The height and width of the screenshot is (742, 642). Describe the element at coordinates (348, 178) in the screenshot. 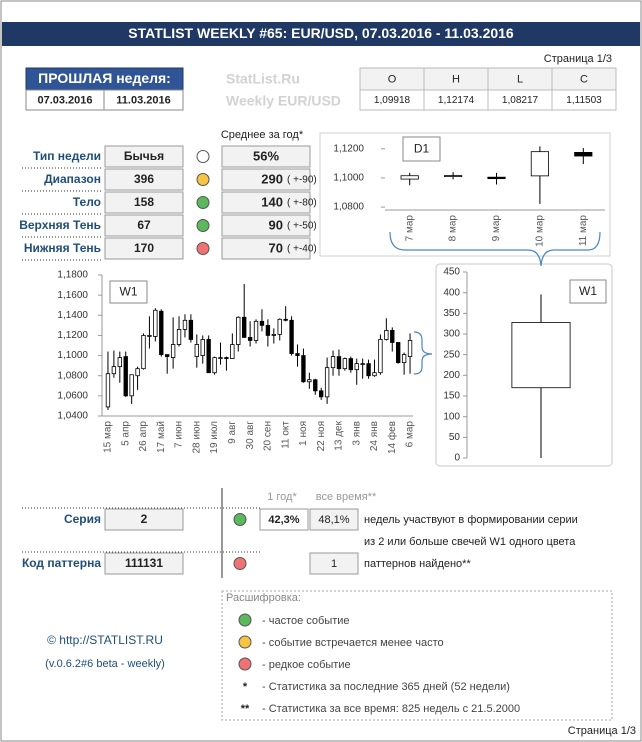

I see `y-tick-label: 1,1000` at that location.